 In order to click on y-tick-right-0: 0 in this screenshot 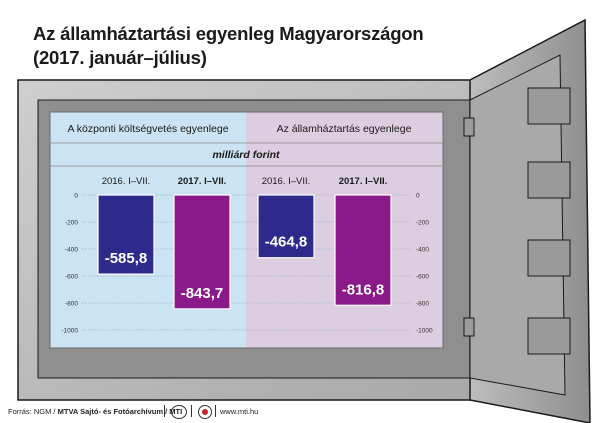, I will do `click(418, 196)`.